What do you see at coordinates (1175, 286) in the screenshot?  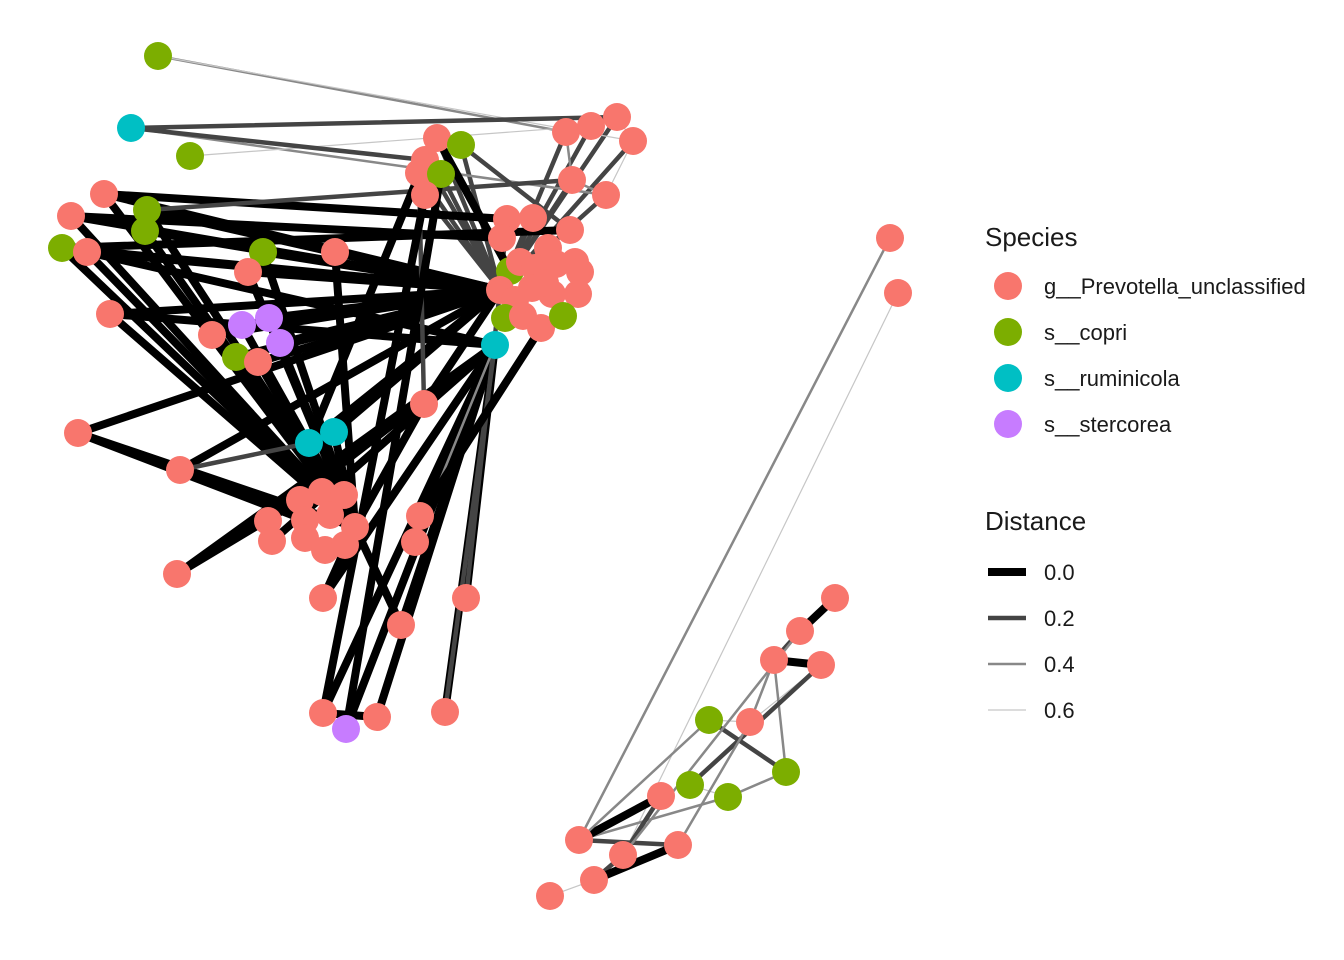 I see `legend-label-prevotella-unclassified: g__Prevotella_unclassified` at bounding box center [1175, 286].